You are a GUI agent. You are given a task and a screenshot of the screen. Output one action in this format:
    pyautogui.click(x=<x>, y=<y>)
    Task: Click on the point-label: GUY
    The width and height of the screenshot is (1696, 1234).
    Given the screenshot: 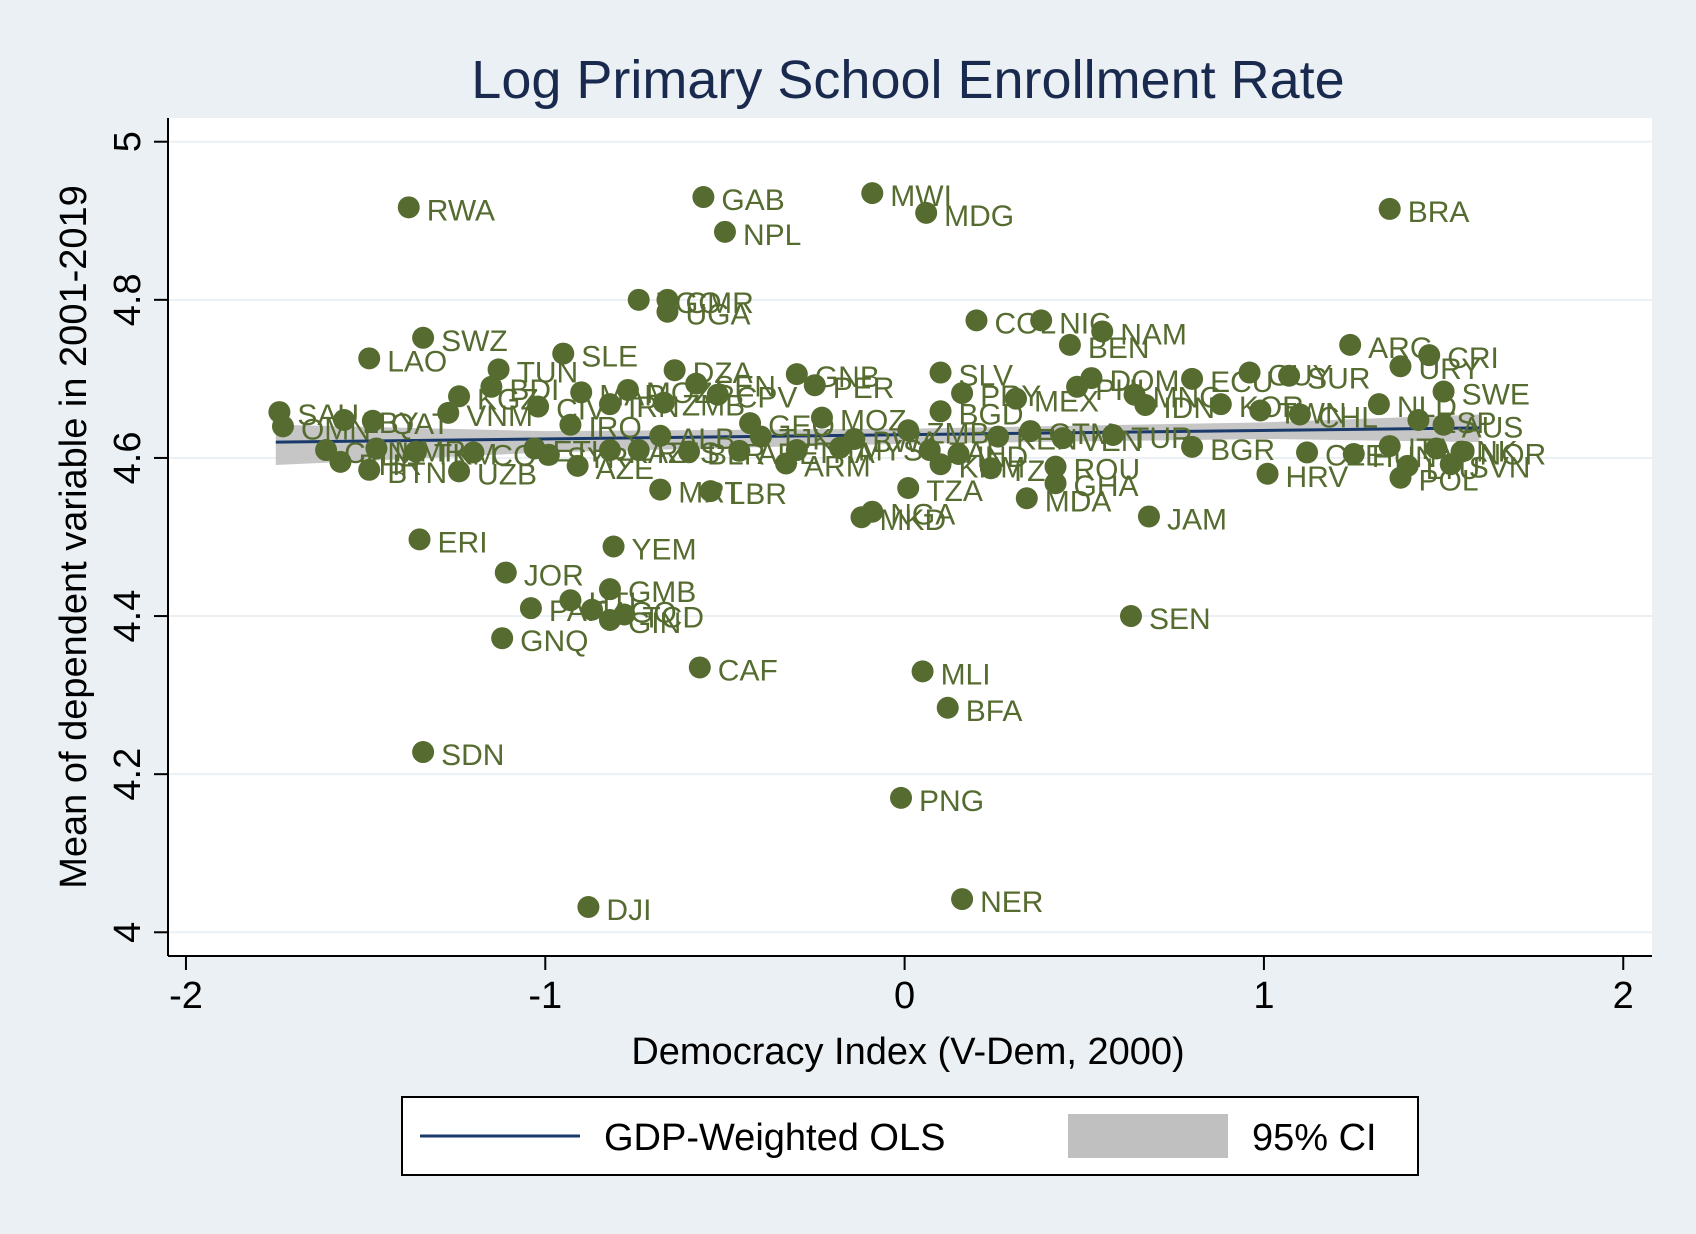 What is the action you would take?
    pyautogui.click(x=1300, y=376)
    